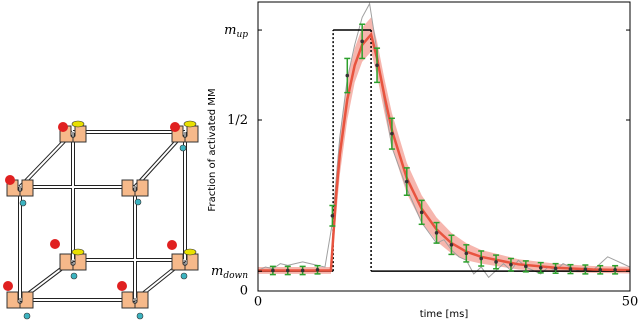 Image resolution: width=640 pixels, height=326 pixels. What do you see at coordinates (212, 149) in the screenshot?
I see `y-axis-label: Fraction of activated MM` at bounding box center [212, 149].